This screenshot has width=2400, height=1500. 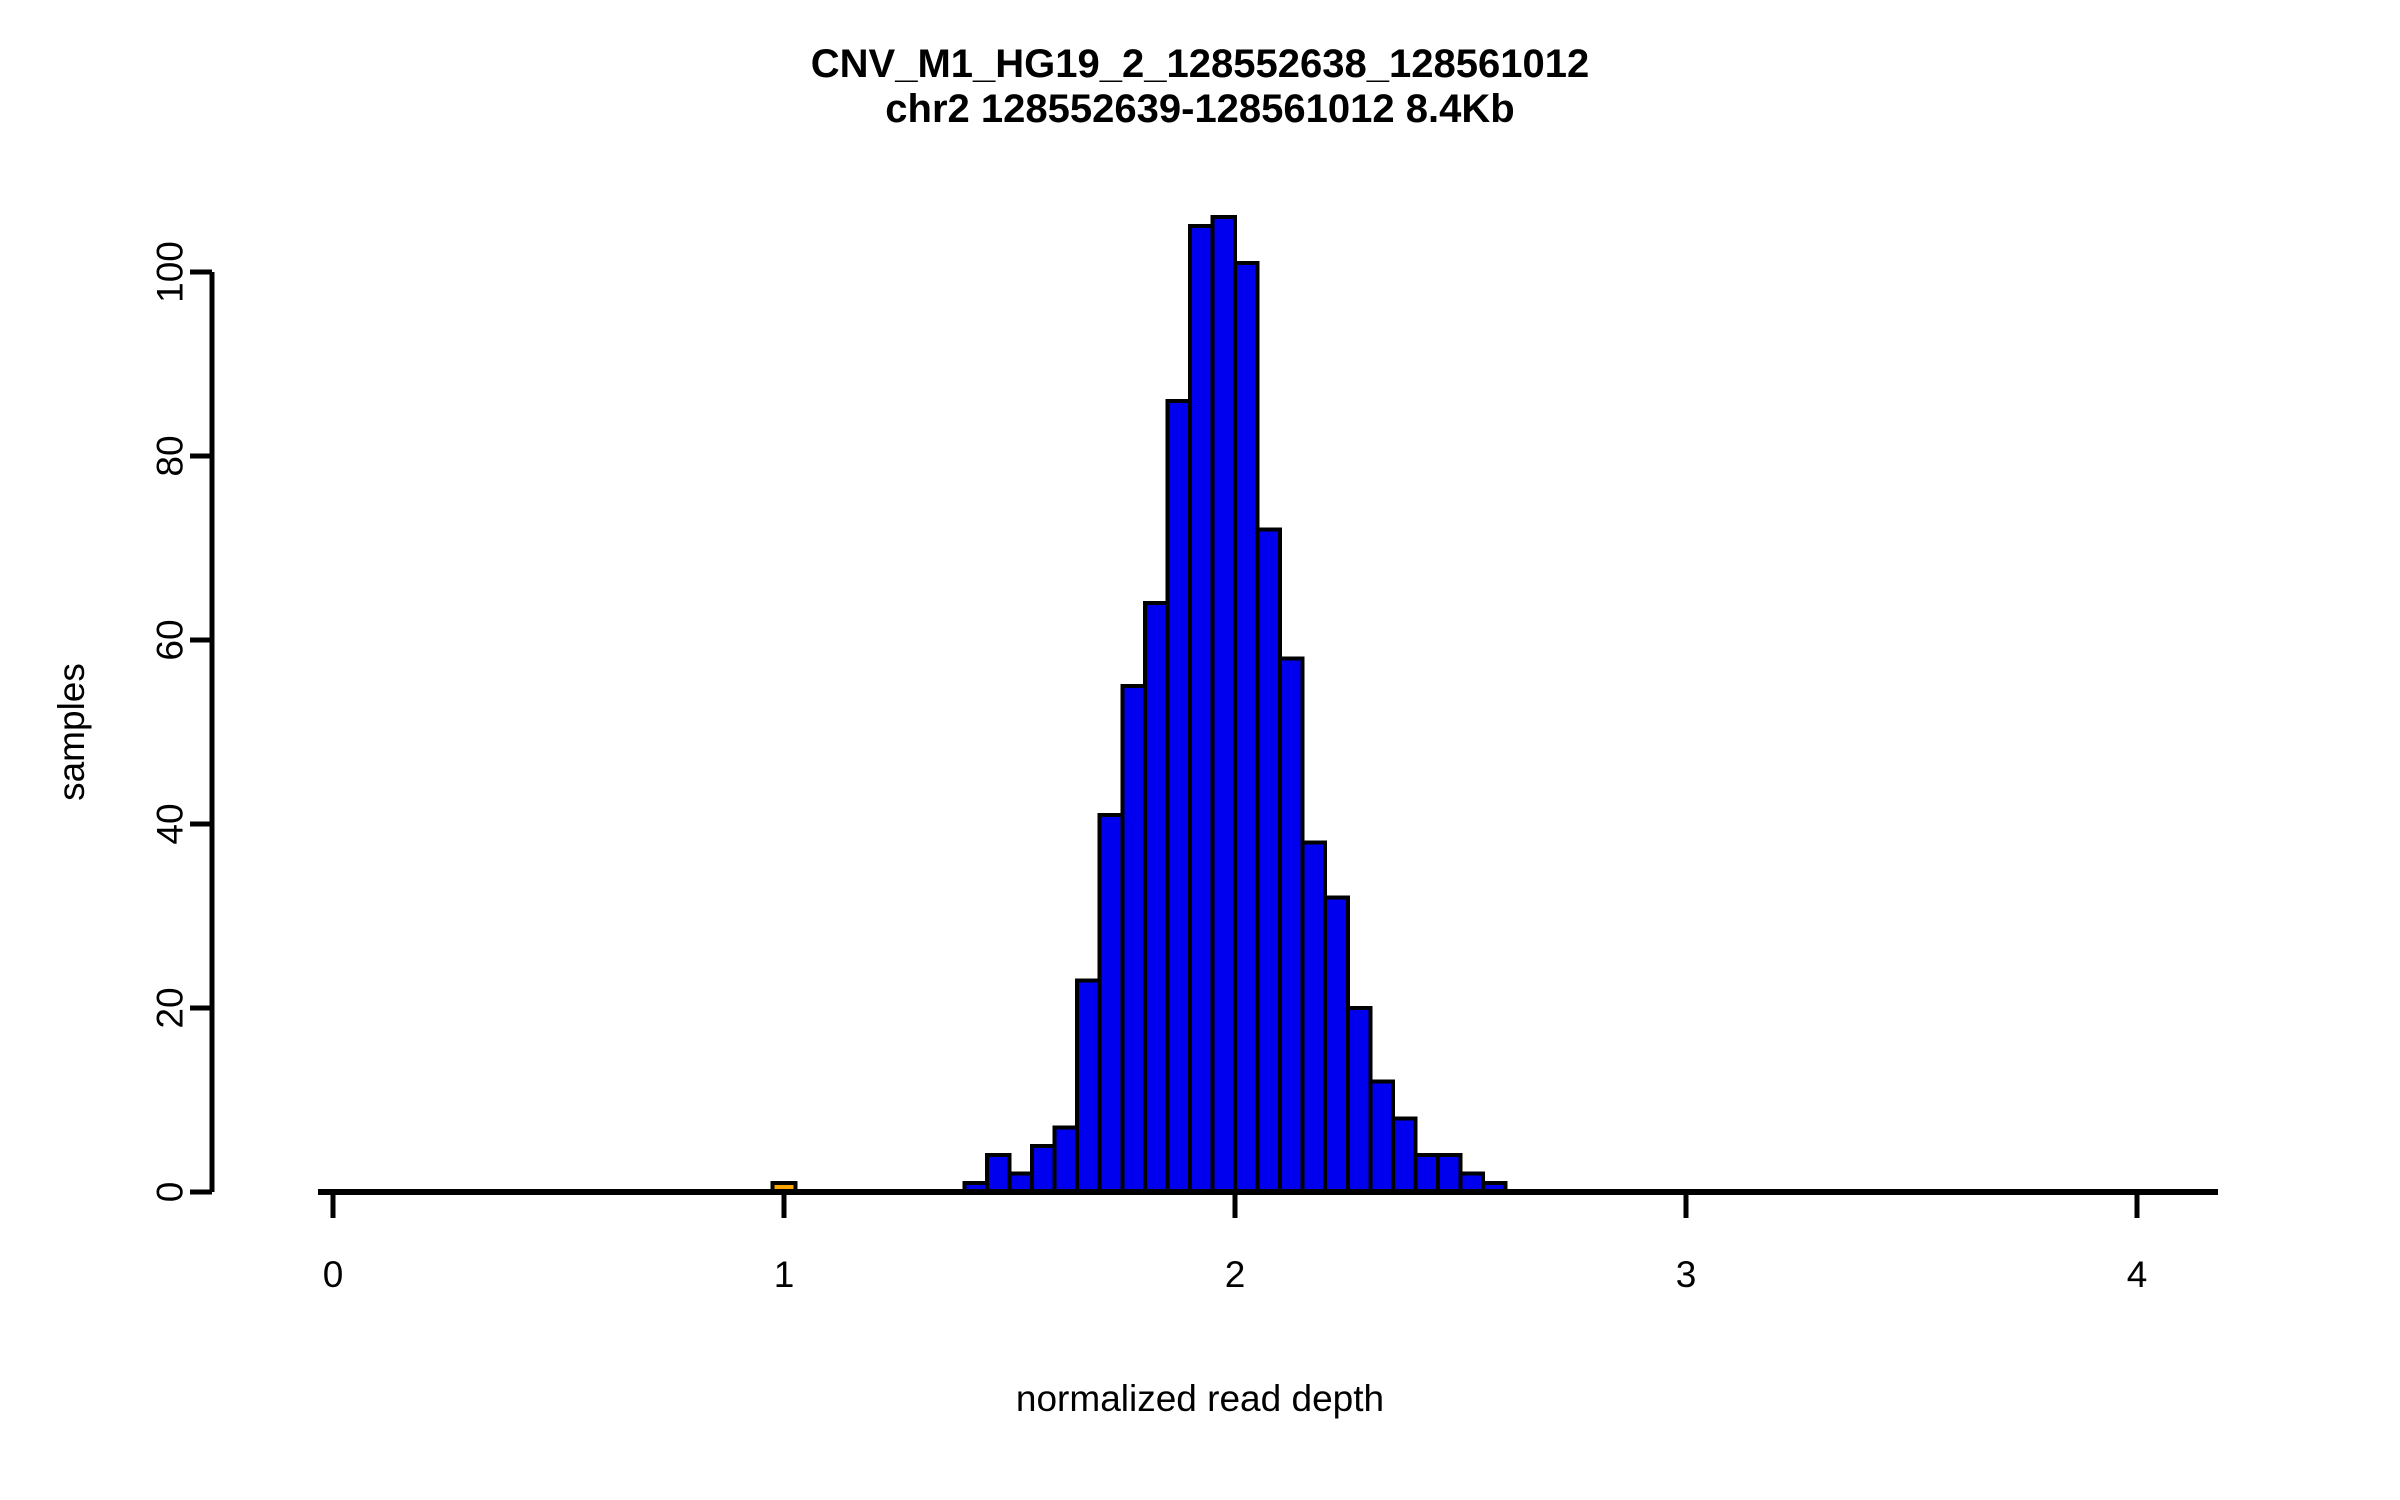 I want to click on y-tick-label: 20, so click(x=170, y=1007).